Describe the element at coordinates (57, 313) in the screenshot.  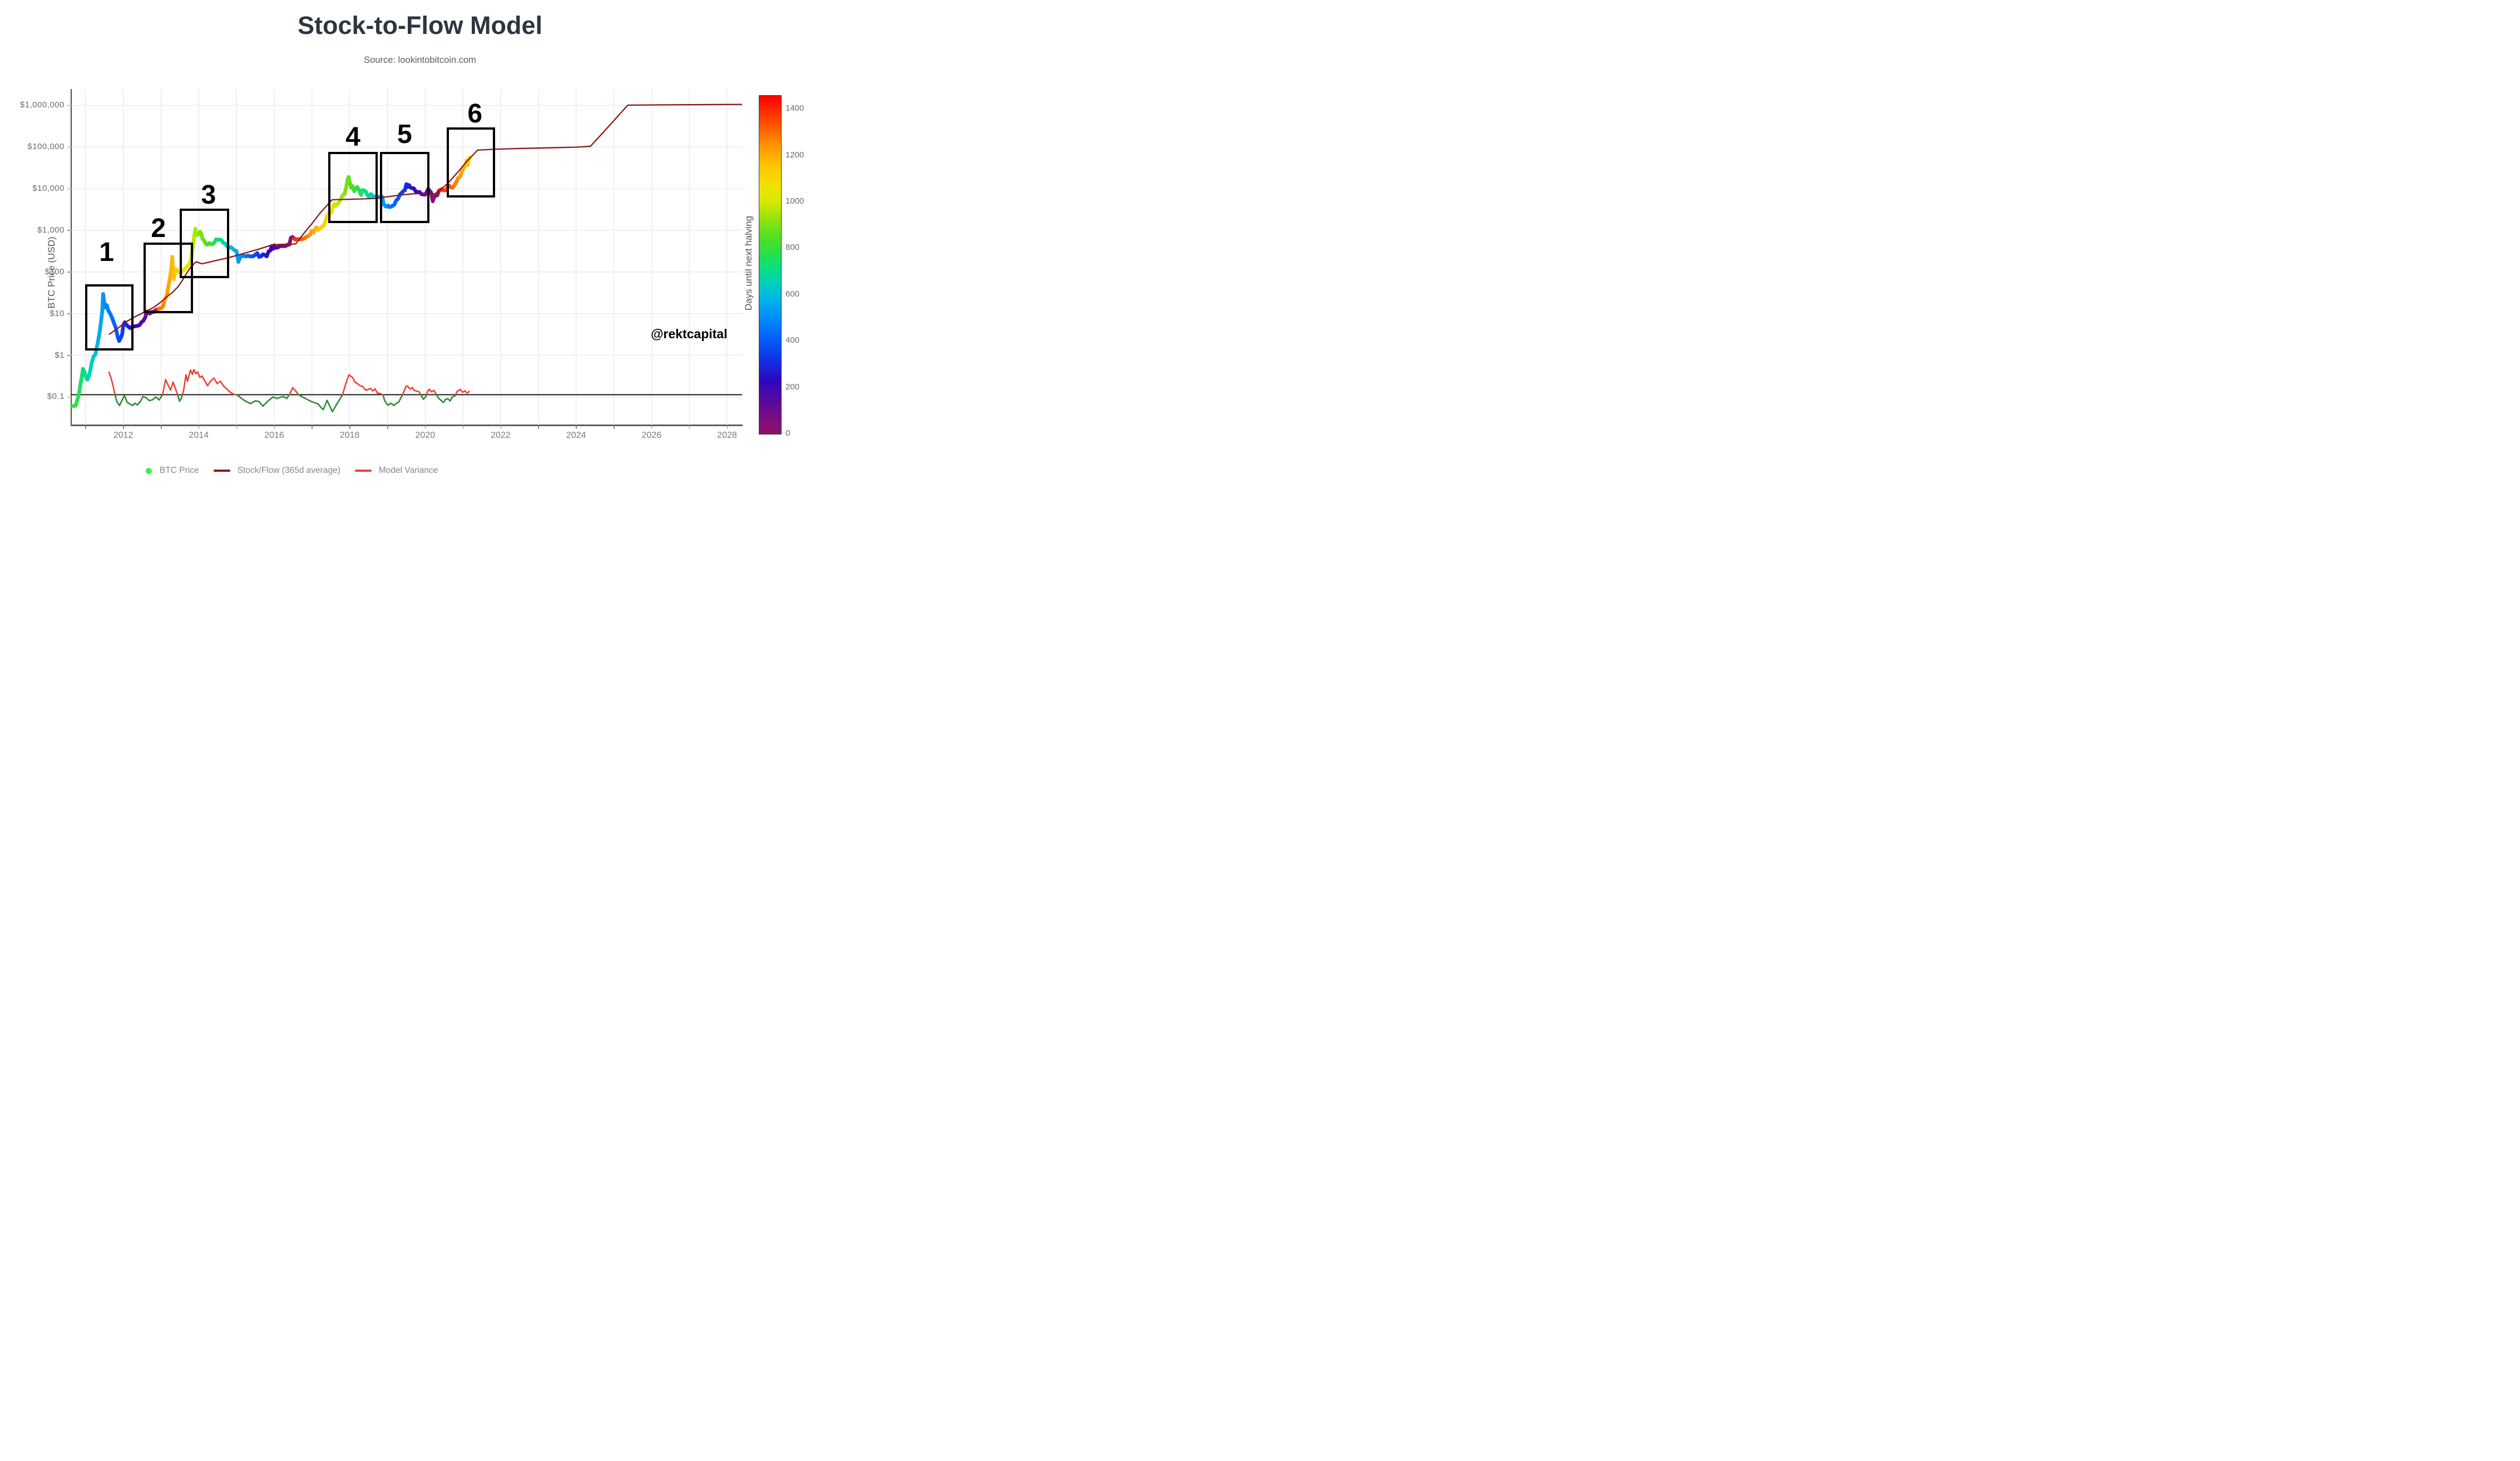
I see `y-tick-label: $10` at that location.